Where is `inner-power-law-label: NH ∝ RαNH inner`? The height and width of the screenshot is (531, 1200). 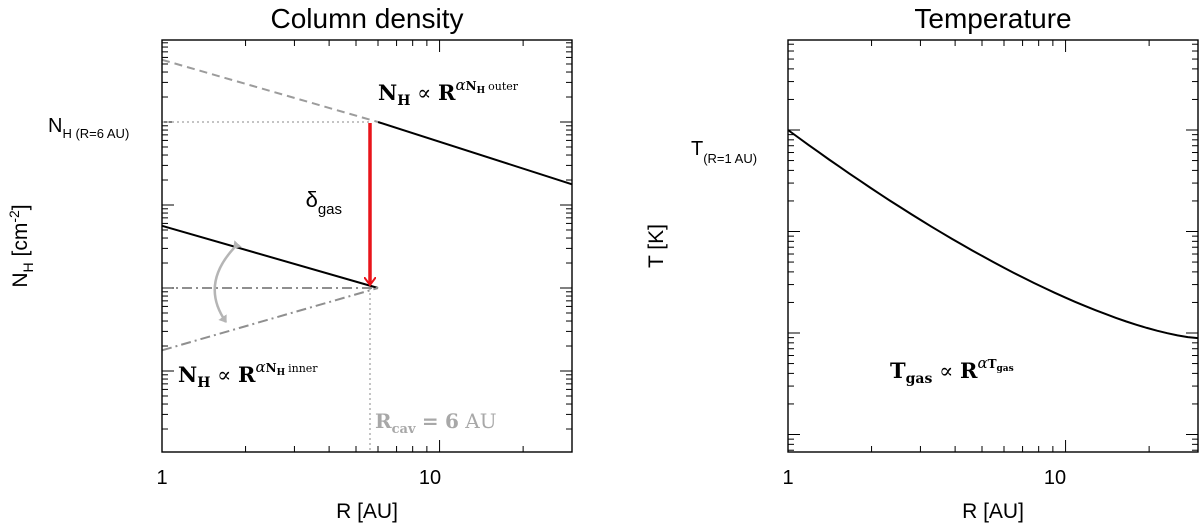
inner-power-law-label: NH ∝ RαNH inner is located at coordinates (248, 374).